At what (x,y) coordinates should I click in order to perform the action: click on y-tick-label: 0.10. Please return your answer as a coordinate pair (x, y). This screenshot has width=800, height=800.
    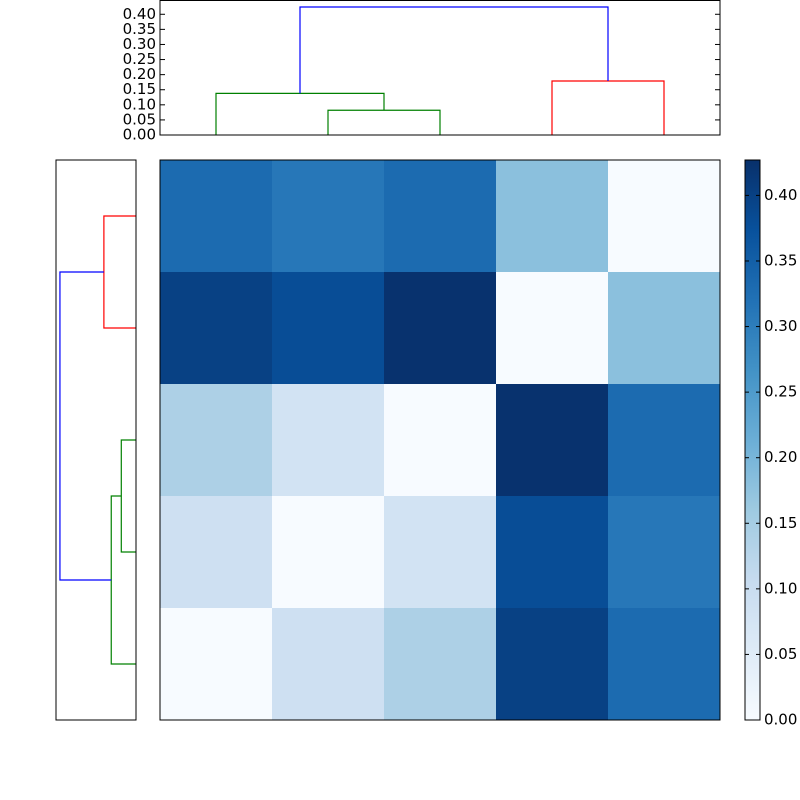
    Looking at the image, I should click on (139, 104).